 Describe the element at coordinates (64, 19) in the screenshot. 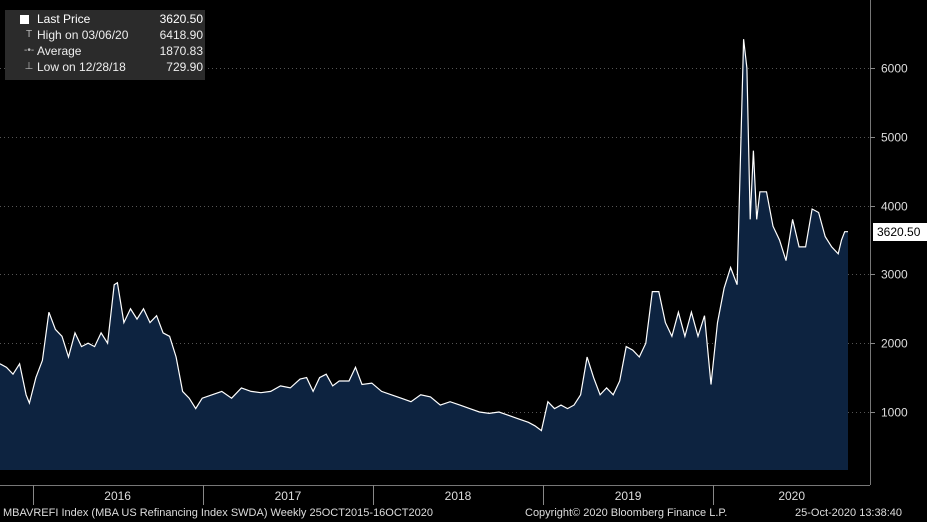

I see `legend-label: Last Price` at that location.